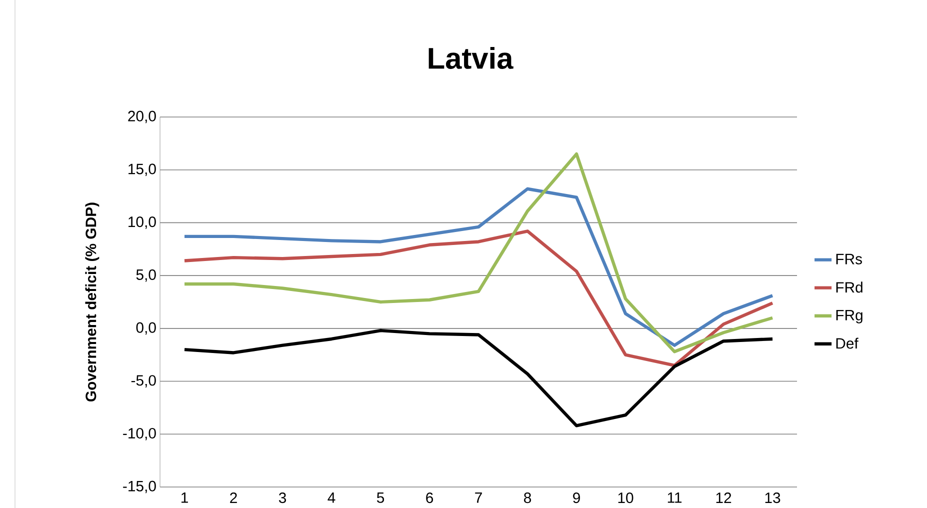  Describe the element at coordinates (282, 498) in the screenshot. I see `x-tick-label: 3` at that location.